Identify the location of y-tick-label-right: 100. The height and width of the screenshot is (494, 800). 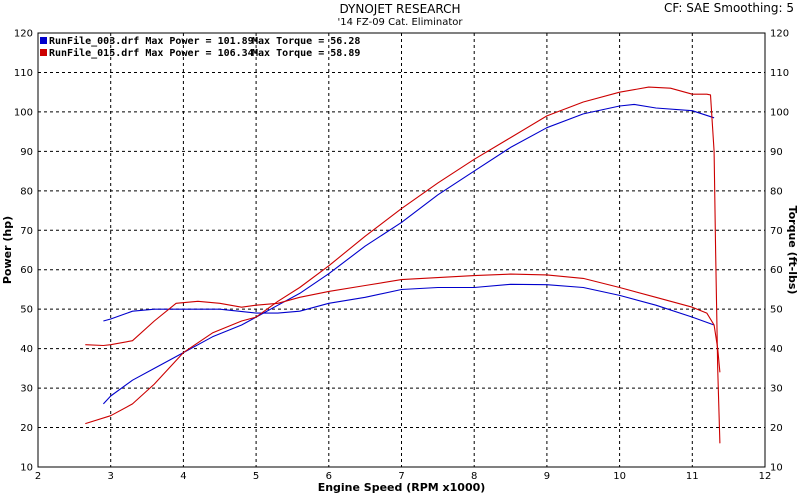
(779, 112).